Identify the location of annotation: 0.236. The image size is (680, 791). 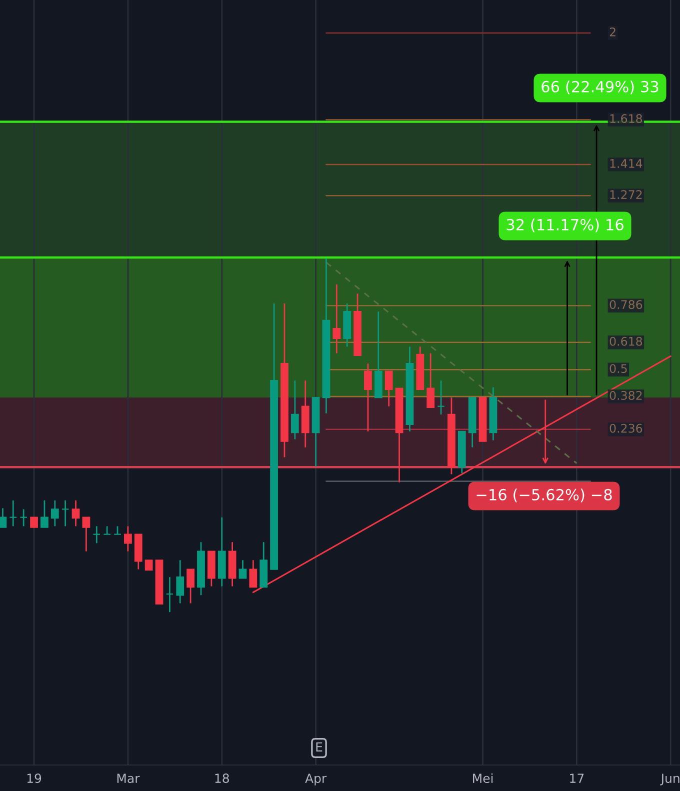
(626, 428).